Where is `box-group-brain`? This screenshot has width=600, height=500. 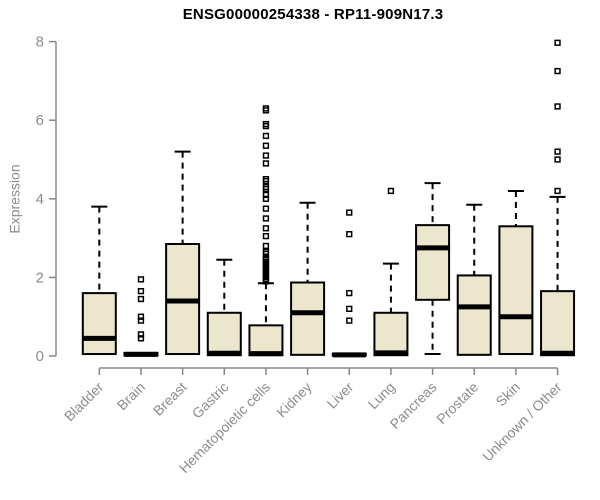
box-group-brain is located at coordinates (141, 316).